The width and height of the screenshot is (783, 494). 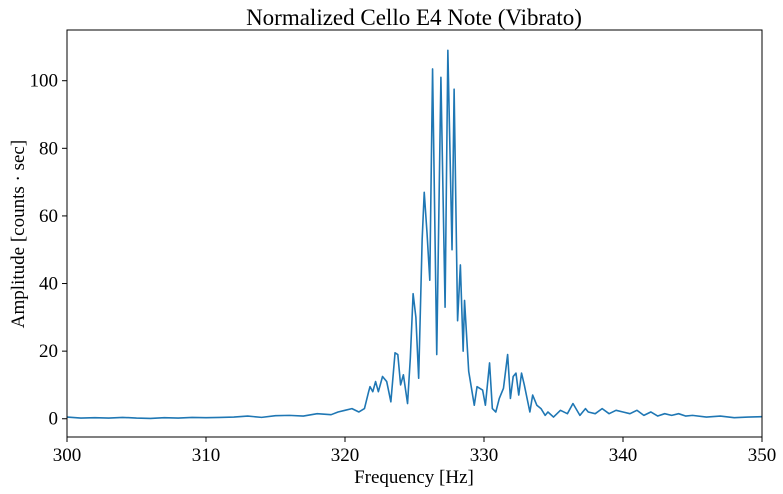 What do you see at coordinates (345, 455) in the screenshot?
I see `x-tick-label: 320` at bounding box center [345, 455].